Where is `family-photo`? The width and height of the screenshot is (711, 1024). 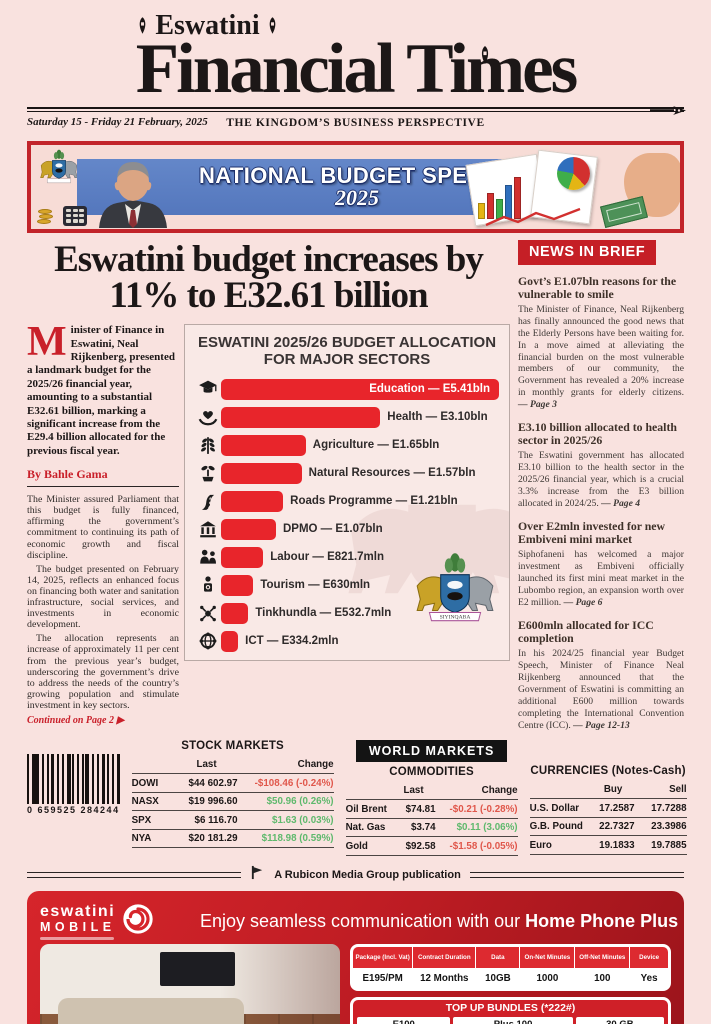
family-photo is located at coordinates (190, 983).